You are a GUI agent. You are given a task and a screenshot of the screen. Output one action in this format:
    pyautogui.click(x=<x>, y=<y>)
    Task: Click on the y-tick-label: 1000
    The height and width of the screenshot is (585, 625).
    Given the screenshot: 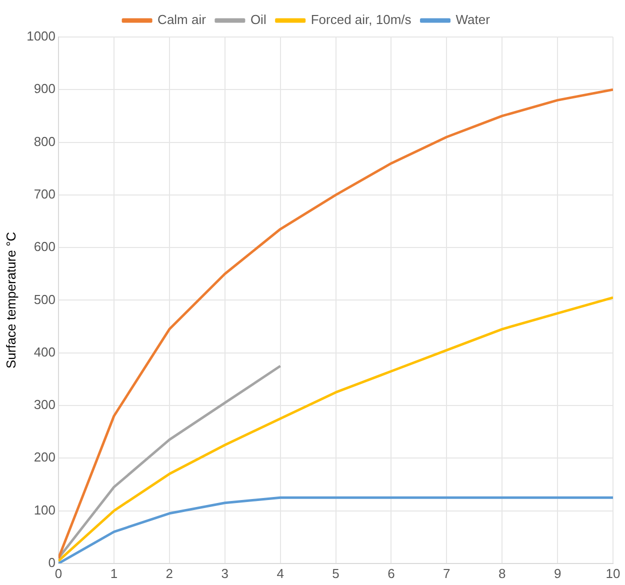 What is the action you would take?
    pyautogui.click(x=41, y=36)
    